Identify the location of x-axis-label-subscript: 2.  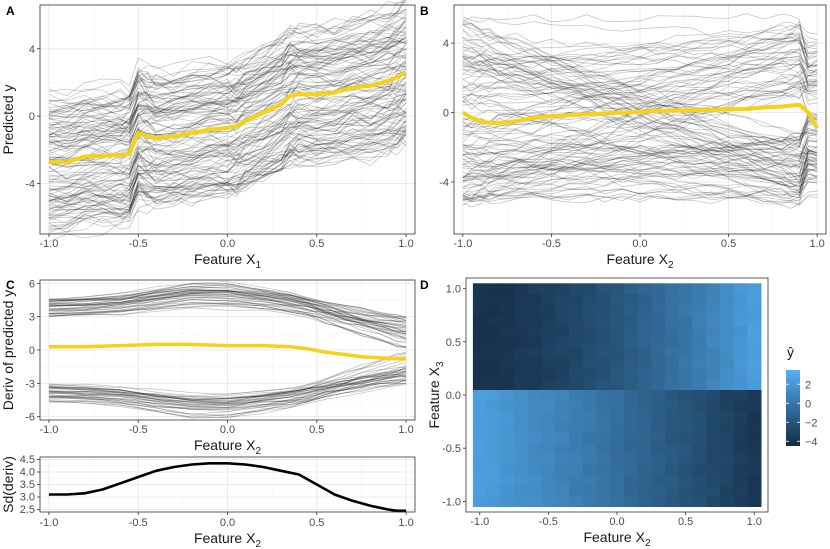
(648, 543).